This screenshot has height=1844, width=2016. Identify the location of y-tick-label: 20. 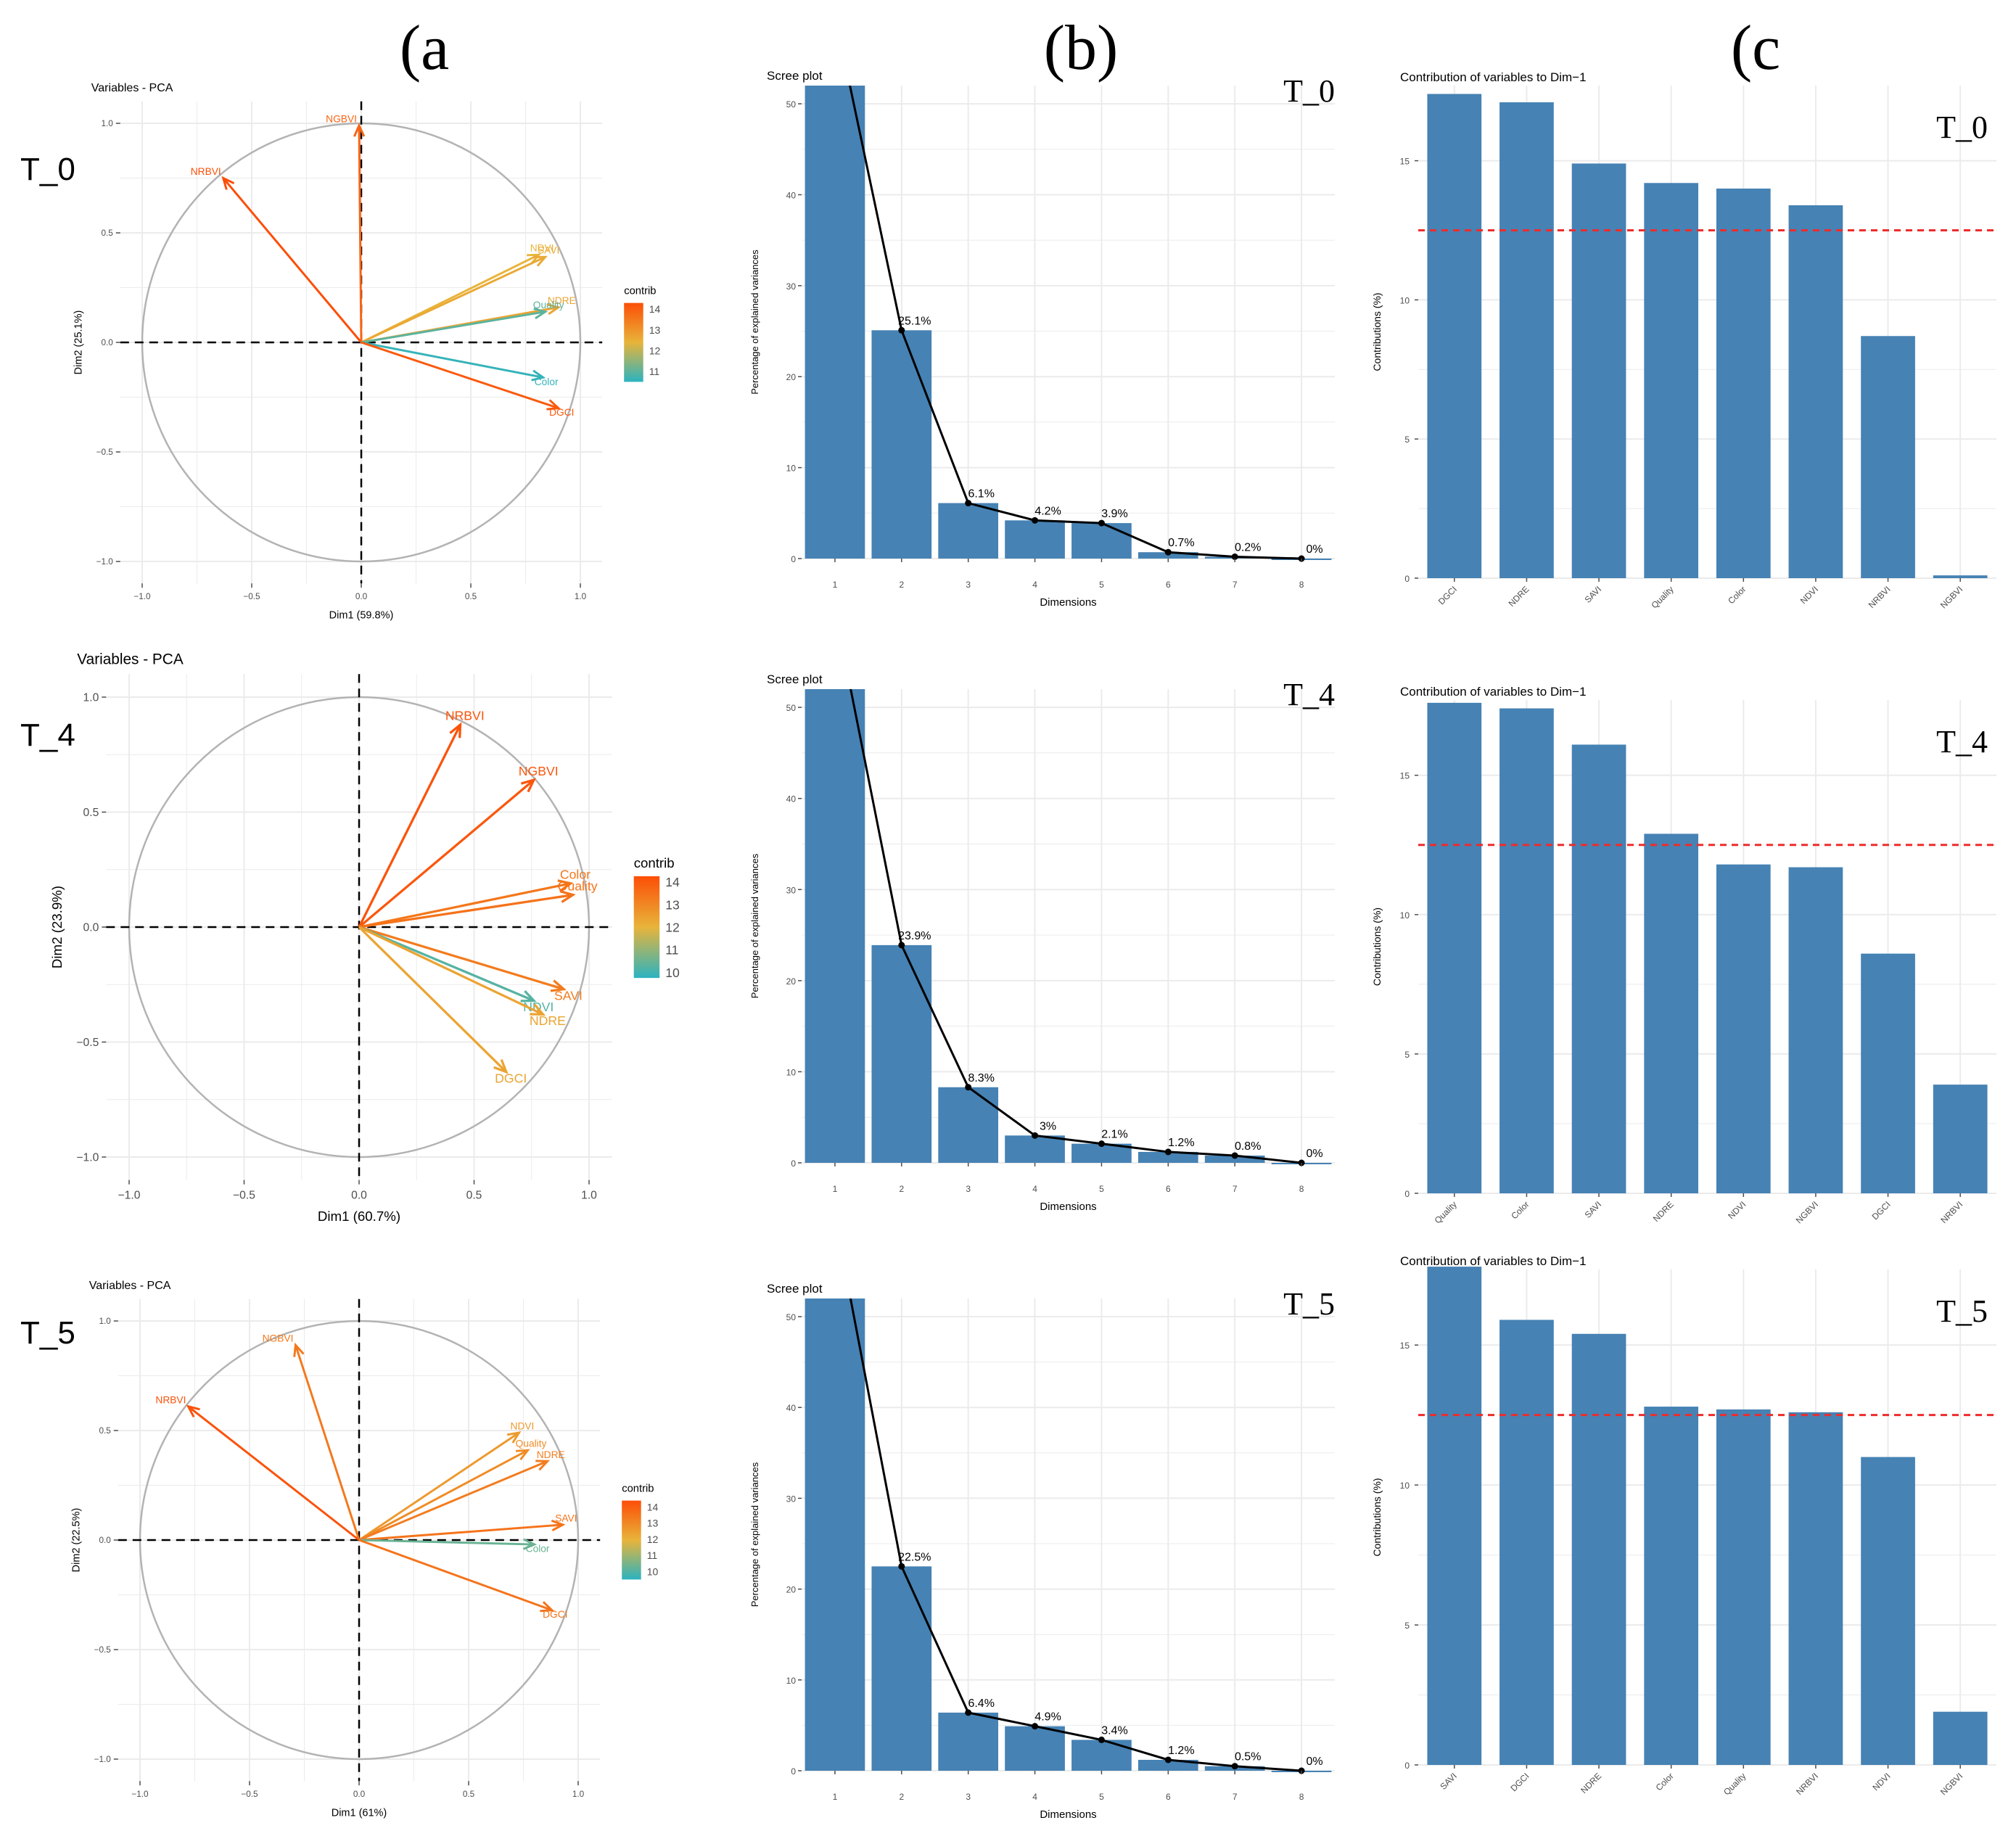
(791, 1590).